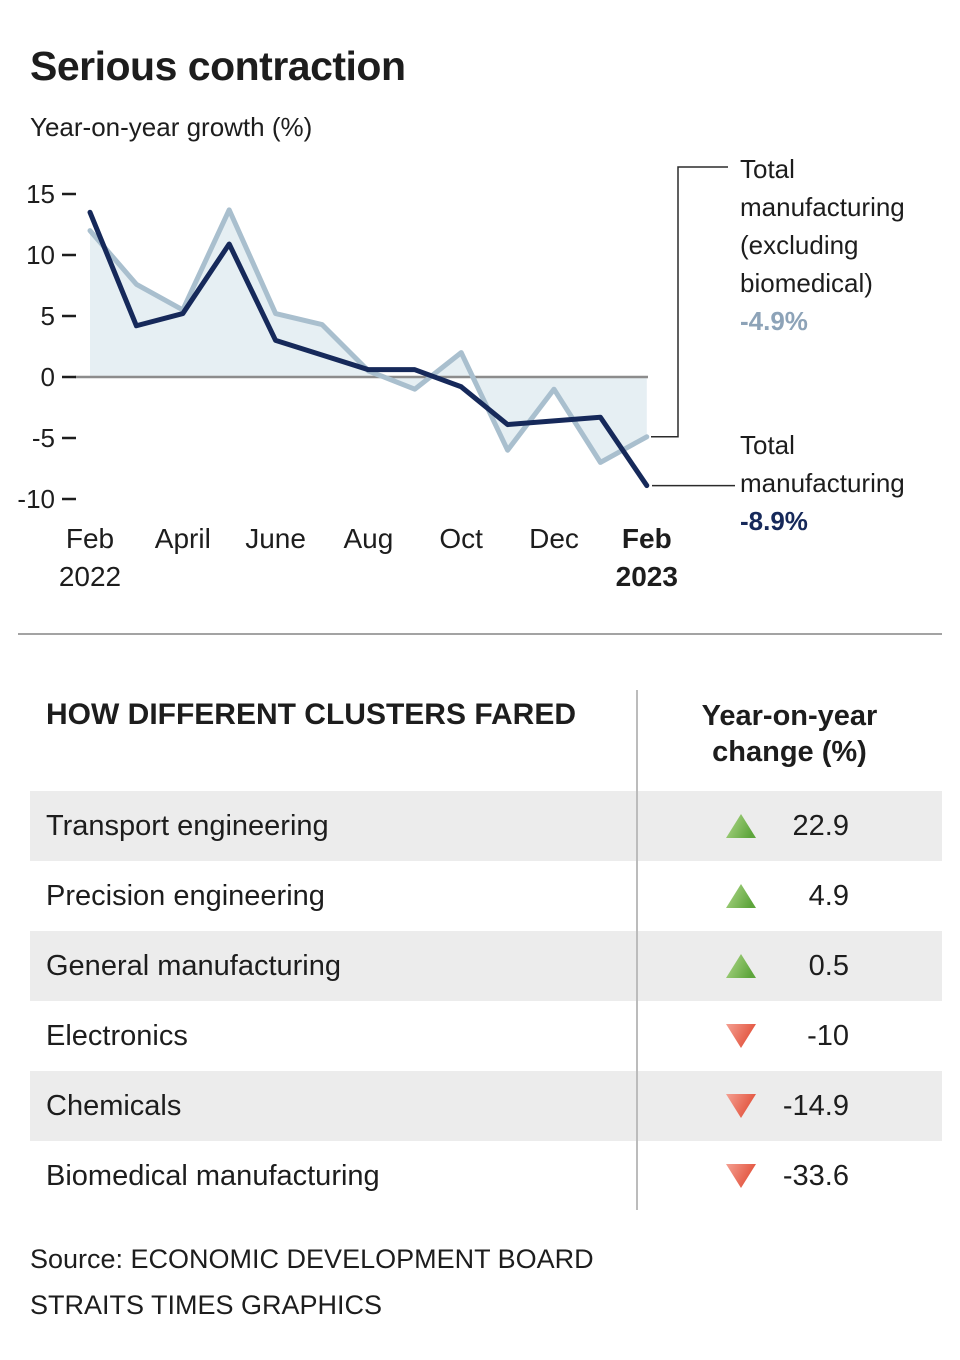 The image size is (960, 1360). What do you see at coordinates (114, 1105) in the screenshot?
I see `cluster-name: Chemicals` at bounding box center [114, 1105].